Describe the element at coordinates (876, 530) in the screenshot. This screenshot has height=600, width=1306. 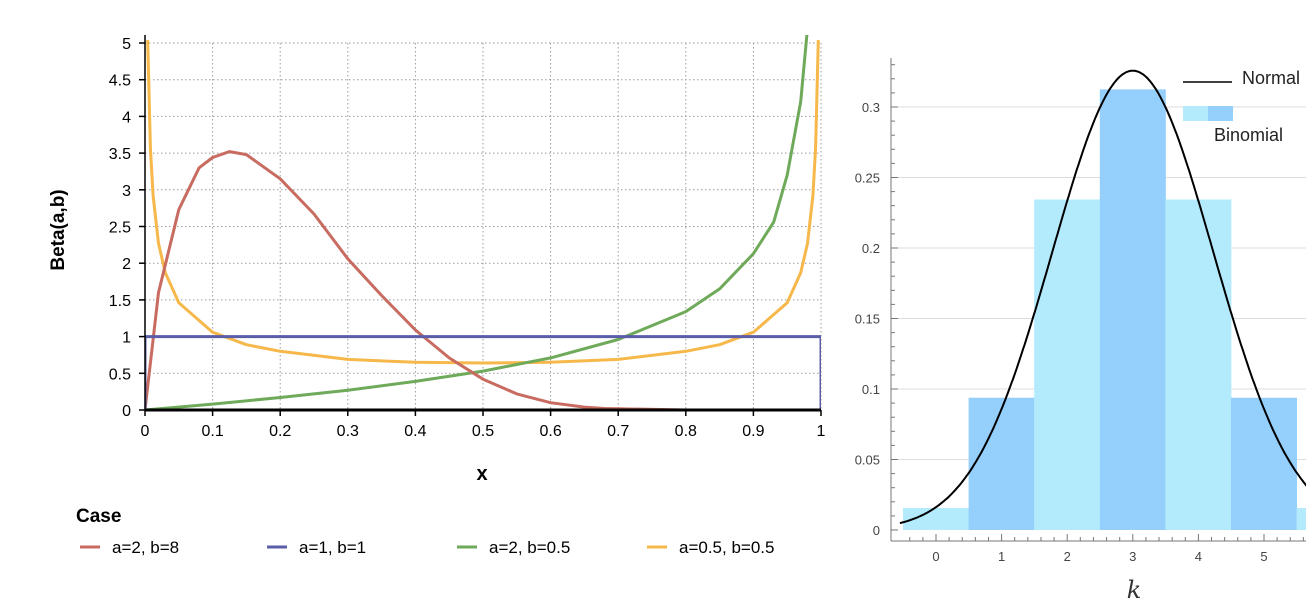
I see `binomial-y-tick-label: 0` at that location.